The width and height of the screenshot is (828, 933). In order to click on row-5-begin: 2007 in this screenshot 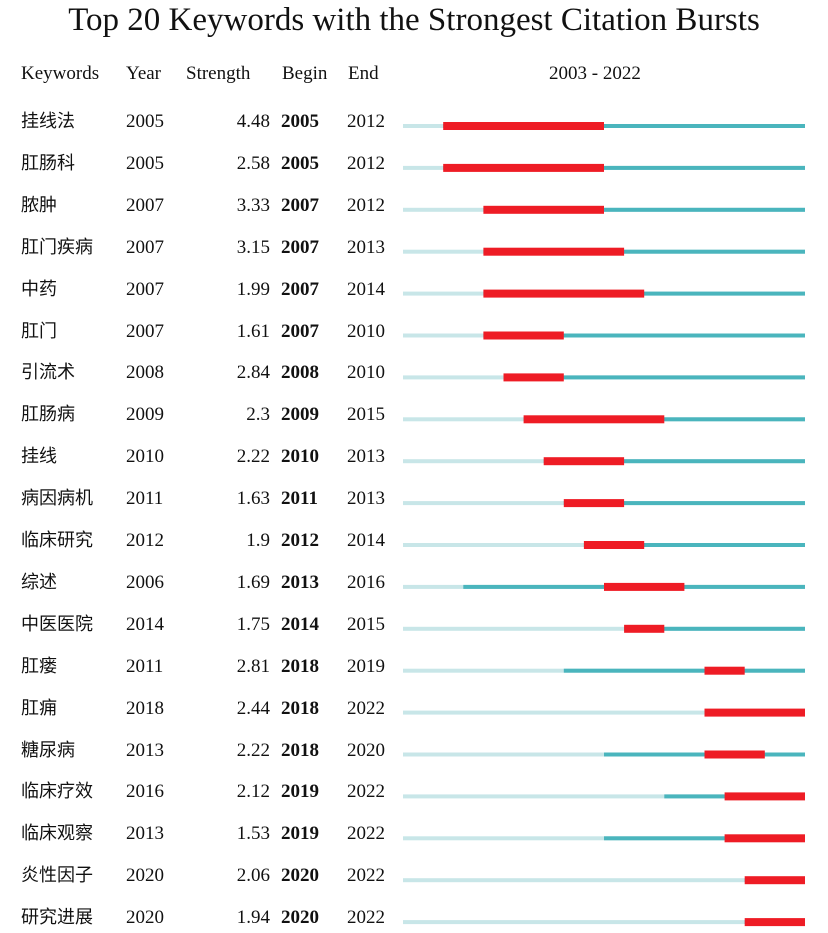, I will do `click(300, 289)`.